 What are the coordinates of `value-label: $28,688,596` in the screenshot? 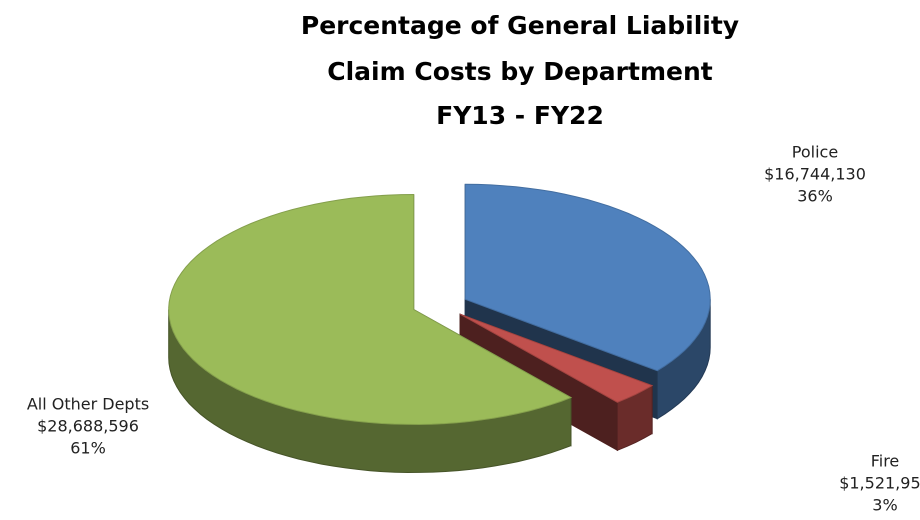 It's located at (88, 426).